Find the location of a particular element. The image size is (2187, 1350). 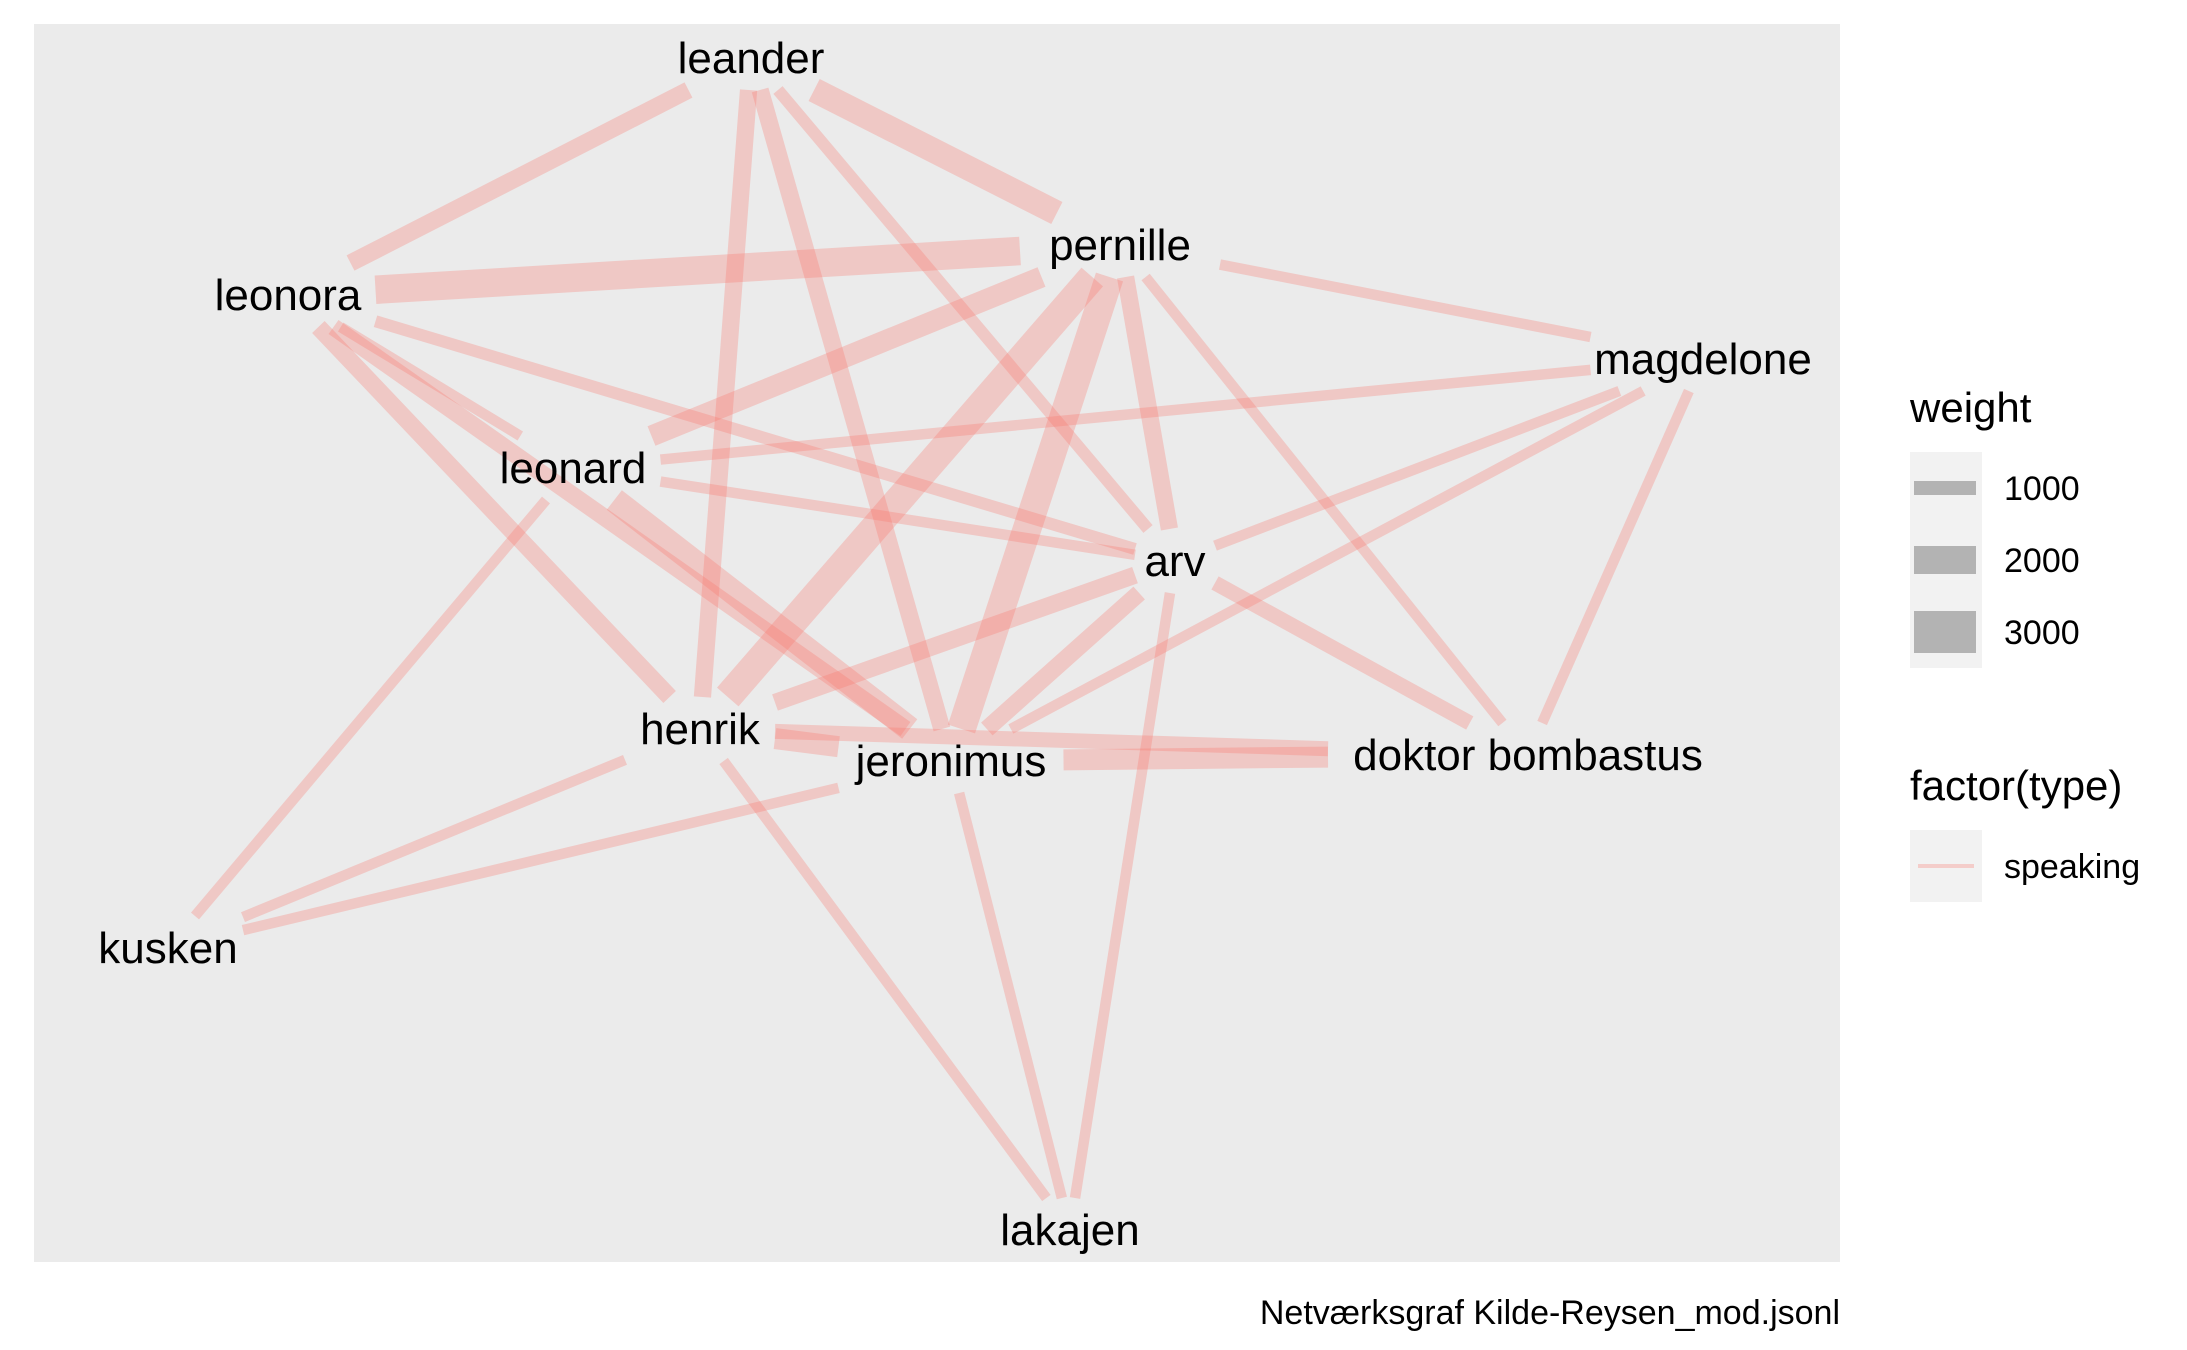

edge-leander-leonora is located at coordinates (519, 176).